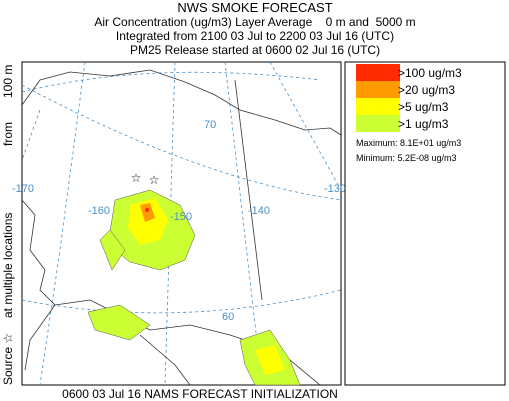 This screenshot has width=509, height=401. I want to click on legend-label: >20 ug/m3, so click(426, 90).